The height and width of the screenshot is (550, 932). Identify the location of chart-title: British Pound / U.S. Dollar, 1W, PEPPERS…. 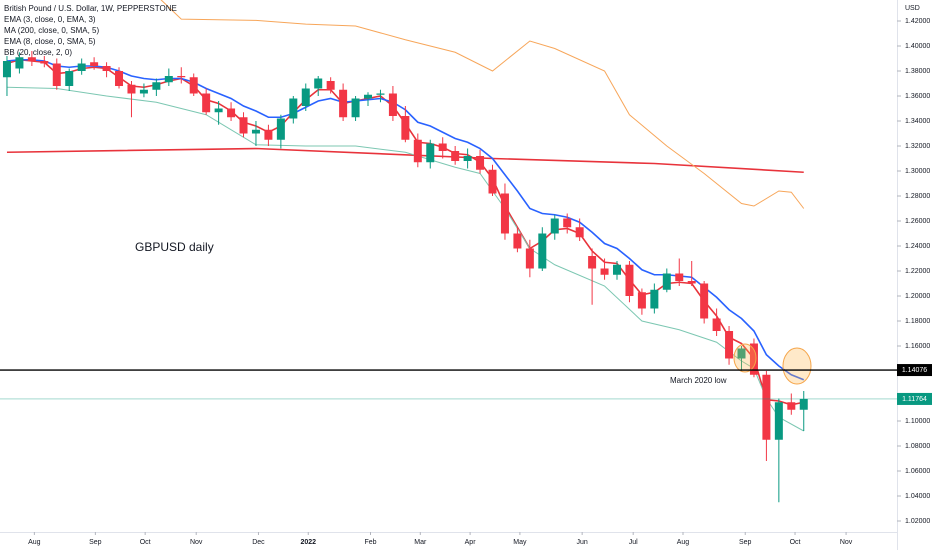
(90, 8).